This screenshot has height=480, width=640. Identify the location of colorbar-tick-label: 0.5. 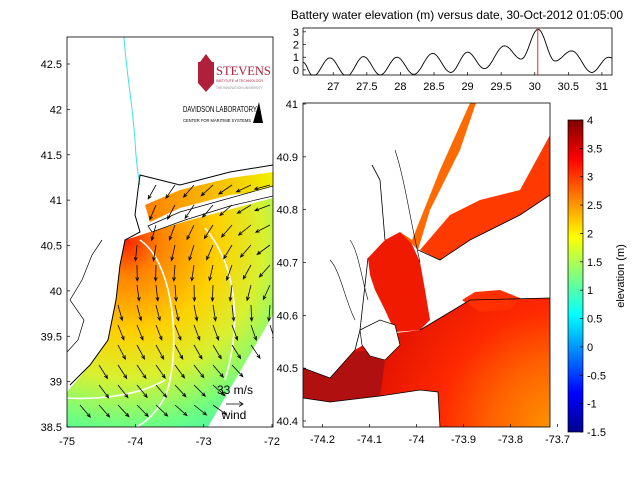
(594, 320).